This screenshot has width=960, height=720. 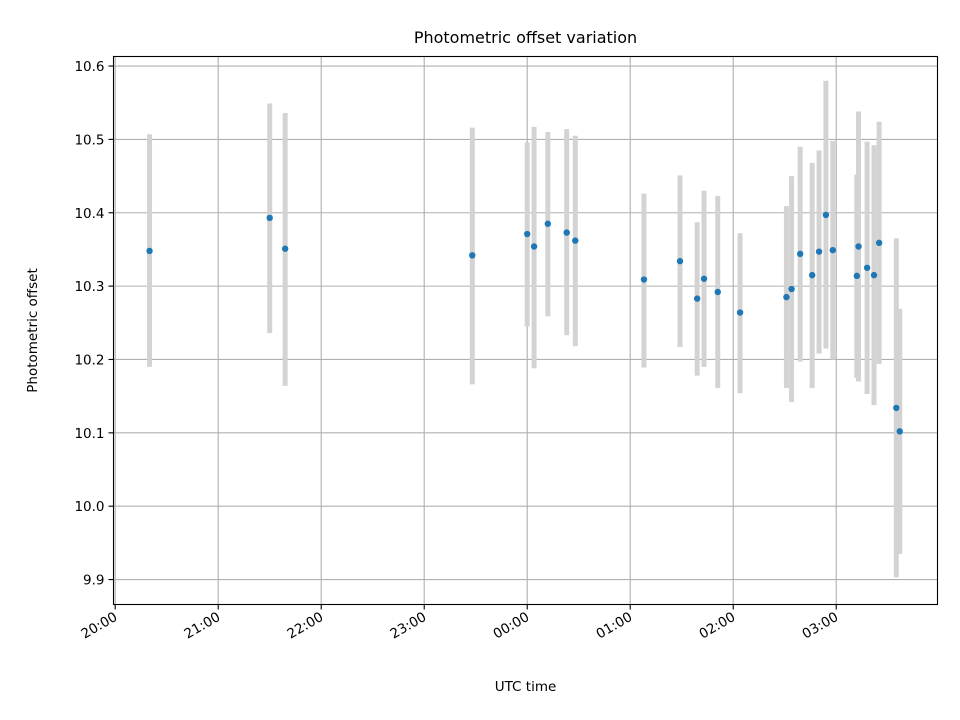 I want to click on x-tick-label: 03:00, so click(x=821, y=625).